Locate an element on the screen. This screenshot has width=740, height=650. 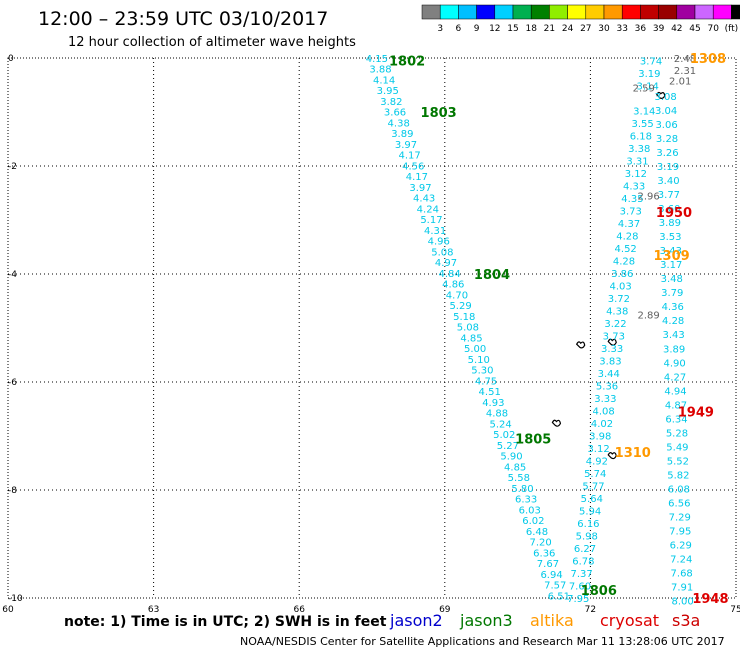
swh-value: 3.40 is located at coordinates (668, 181).